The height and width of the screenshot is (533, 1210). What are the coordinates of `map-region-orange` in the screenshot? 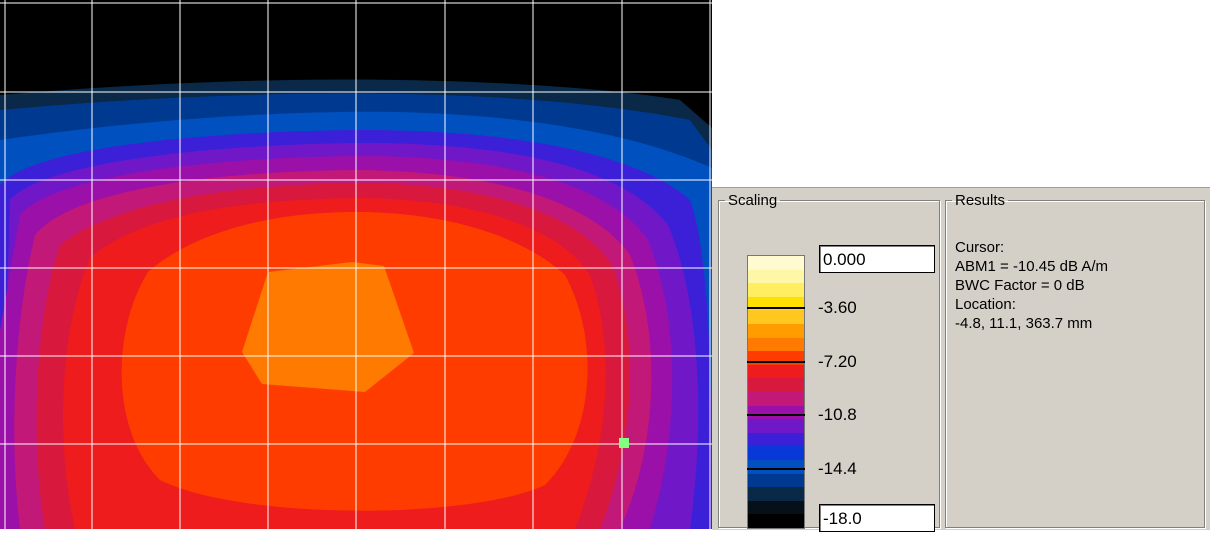 It's located at (328, 327).